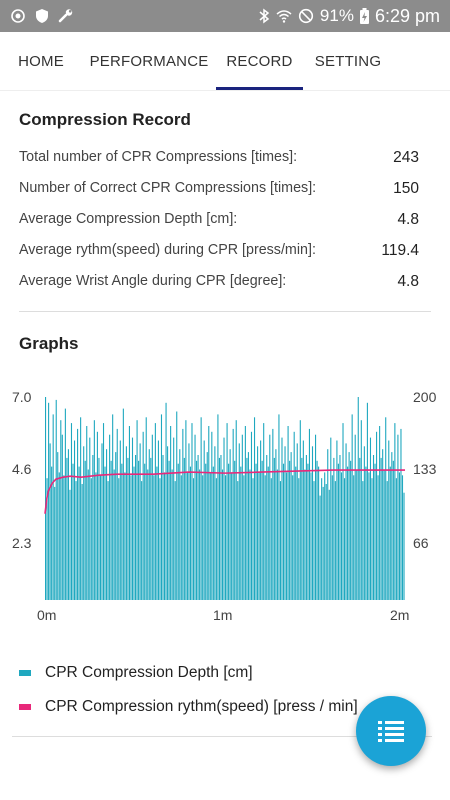 The width and height of the screenshot is (450, 800). Describe the element at coordinates (223, 615) in the screenshot. I see `x-axis-tick: 1m` at that location.